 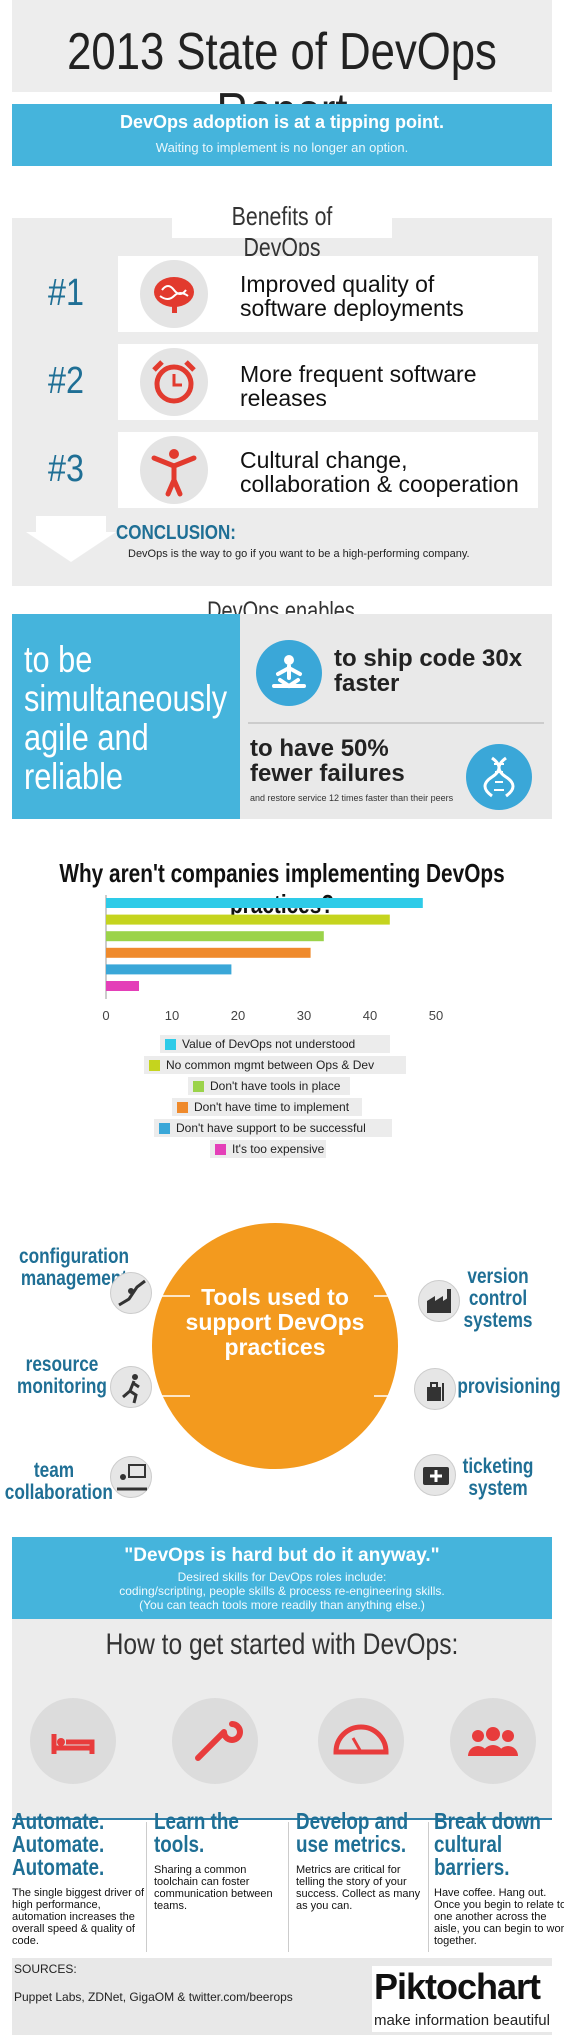 I want to click on x-tick-label: 40, so click(x=370, y=1015).